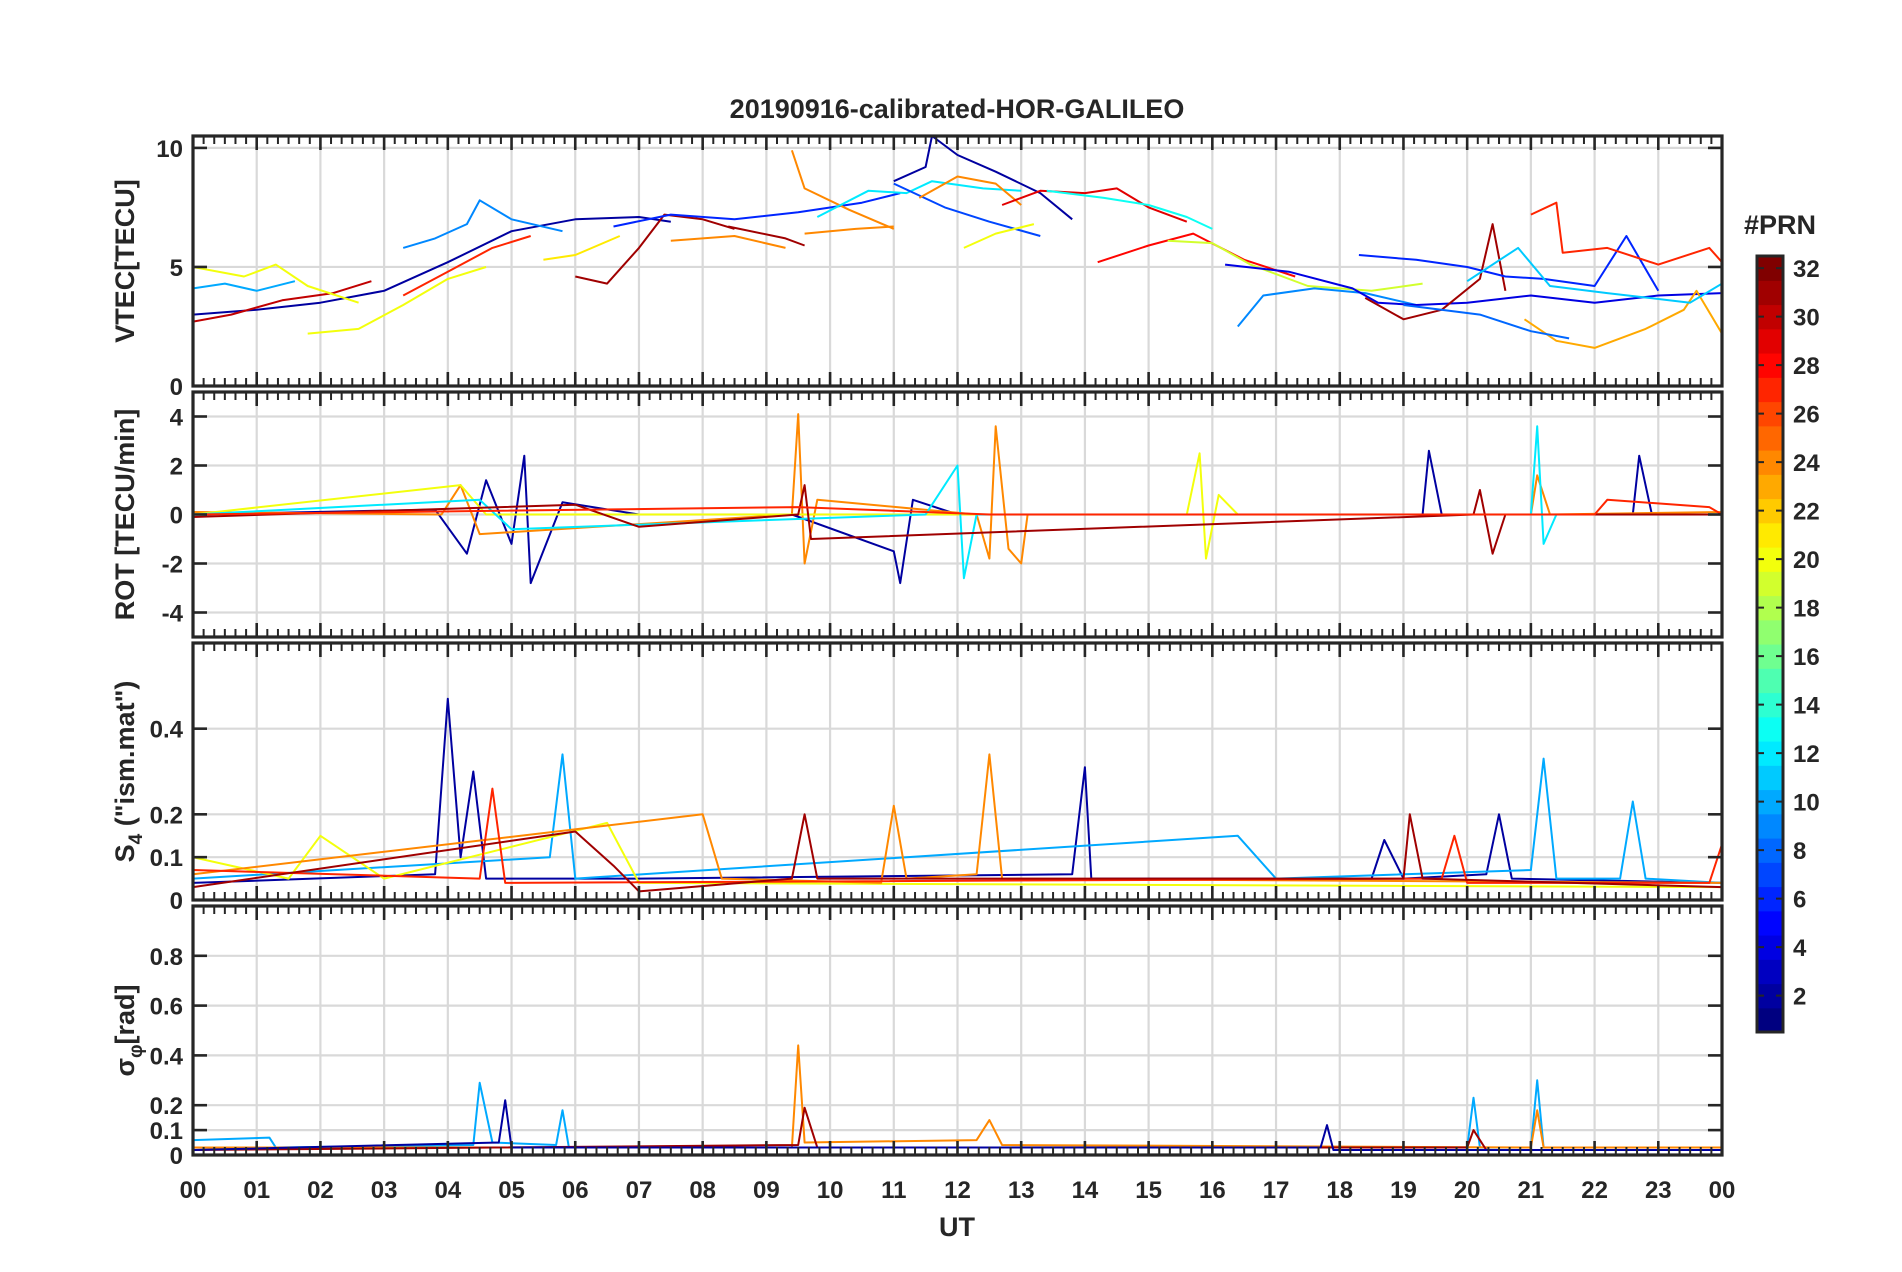 The image size is (1902, 1272). Describe the element at coordinates (1806, 657) in the screenshot. I see `colorbar-tick-label: 16` at that location.